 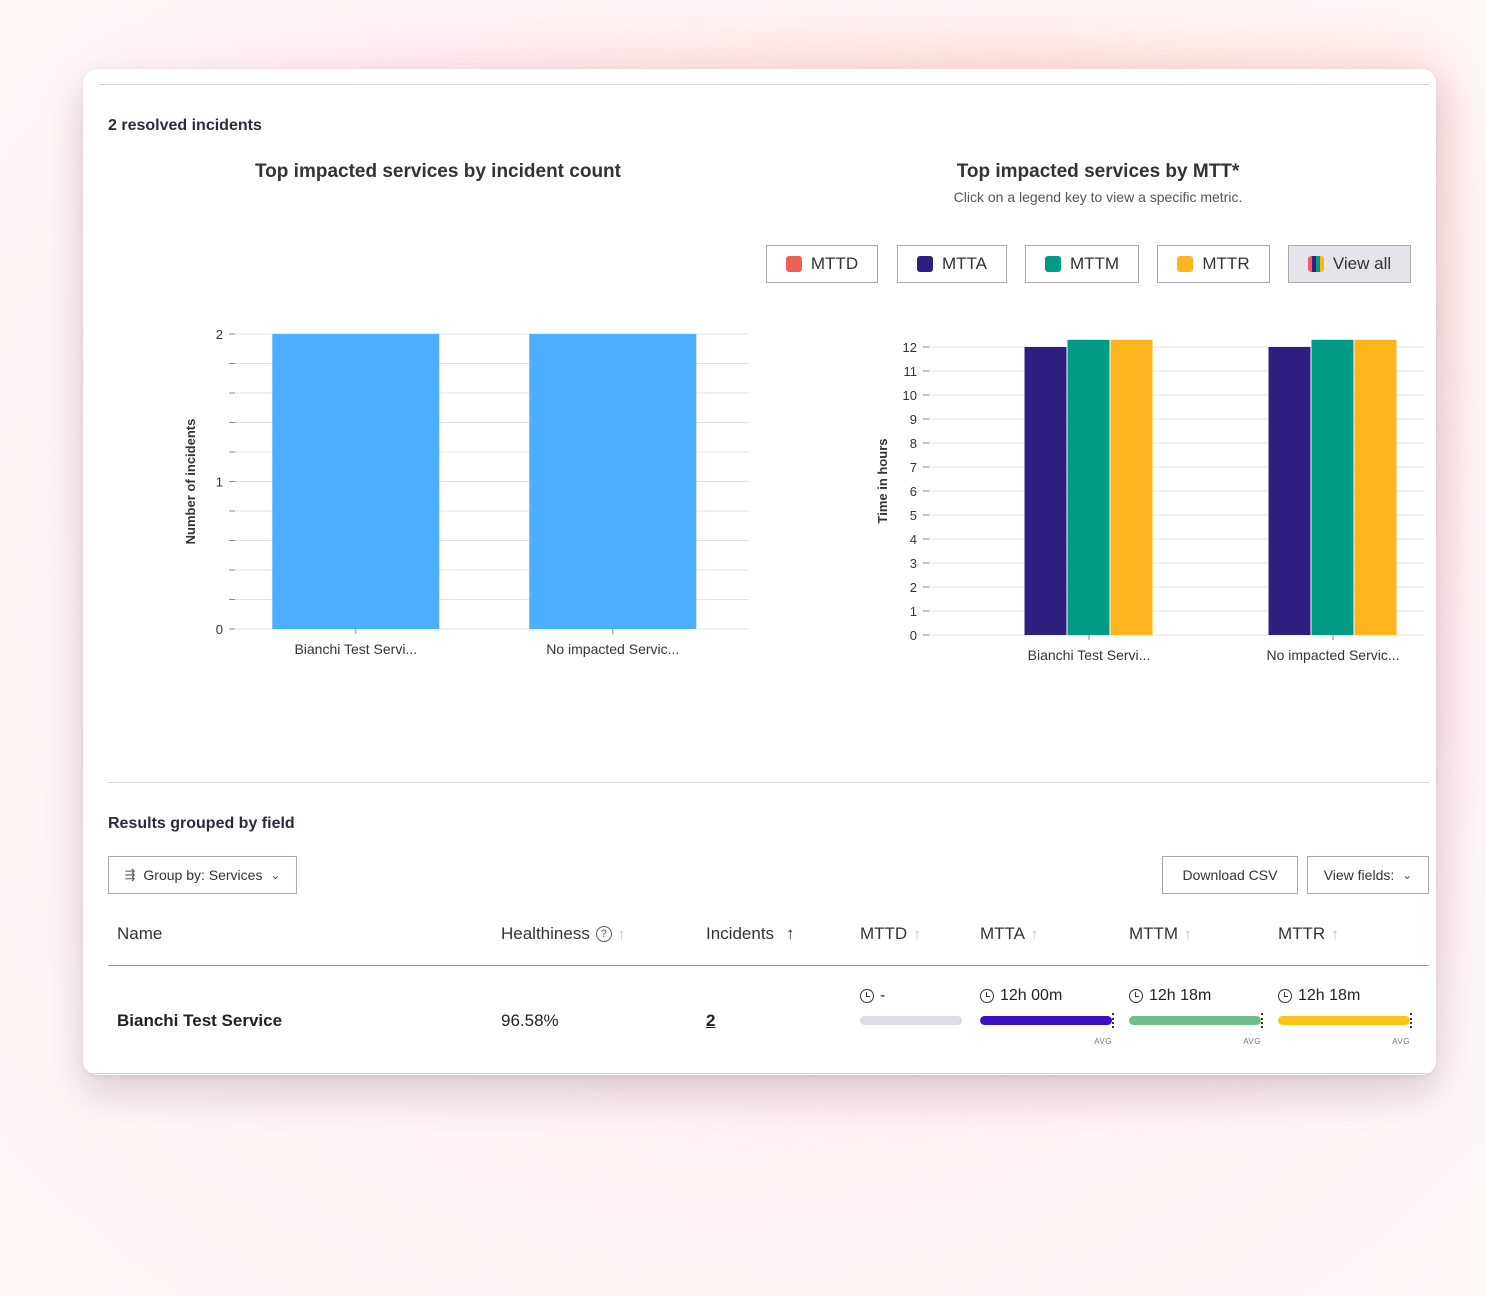 I want to click on chart-title-incident-count: Top impacted services by incident count, so click(x=437, y=171).